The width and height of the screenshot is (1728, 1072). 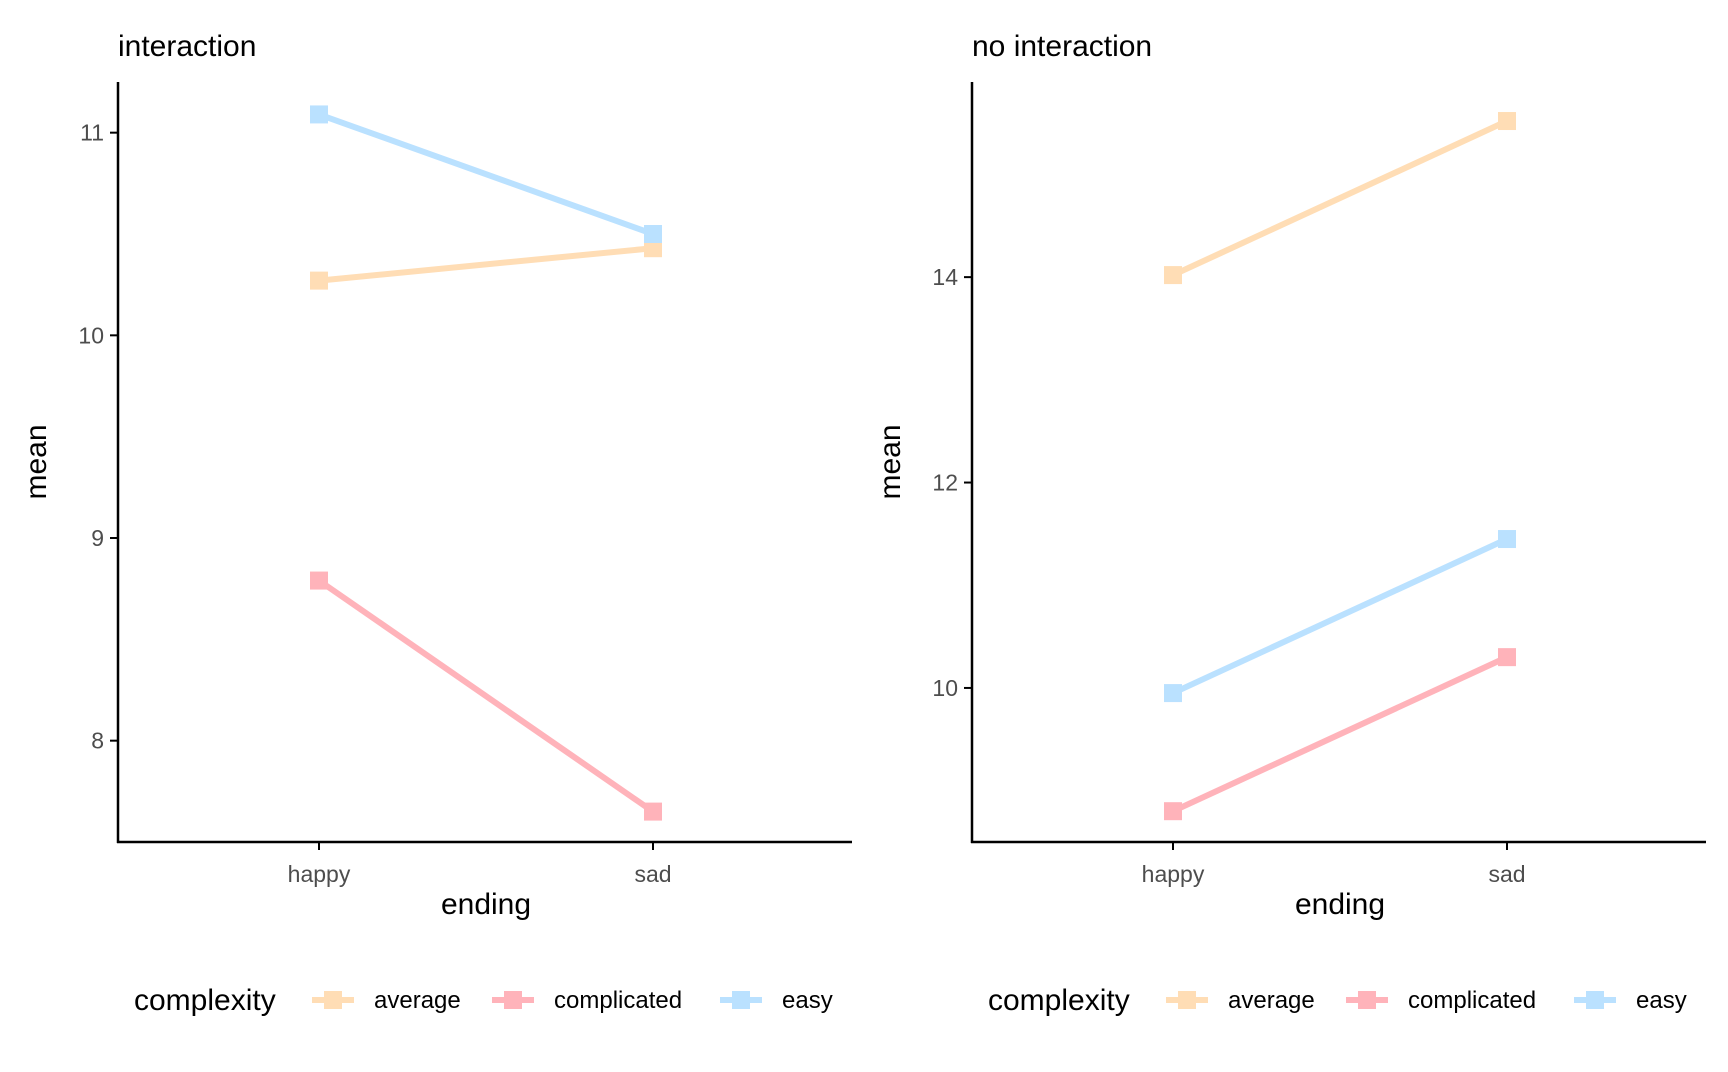 What do you see at coordinates (187, 46) in the screenshot?
I see `panel-title: interaction` at bounding box center [187, 46].